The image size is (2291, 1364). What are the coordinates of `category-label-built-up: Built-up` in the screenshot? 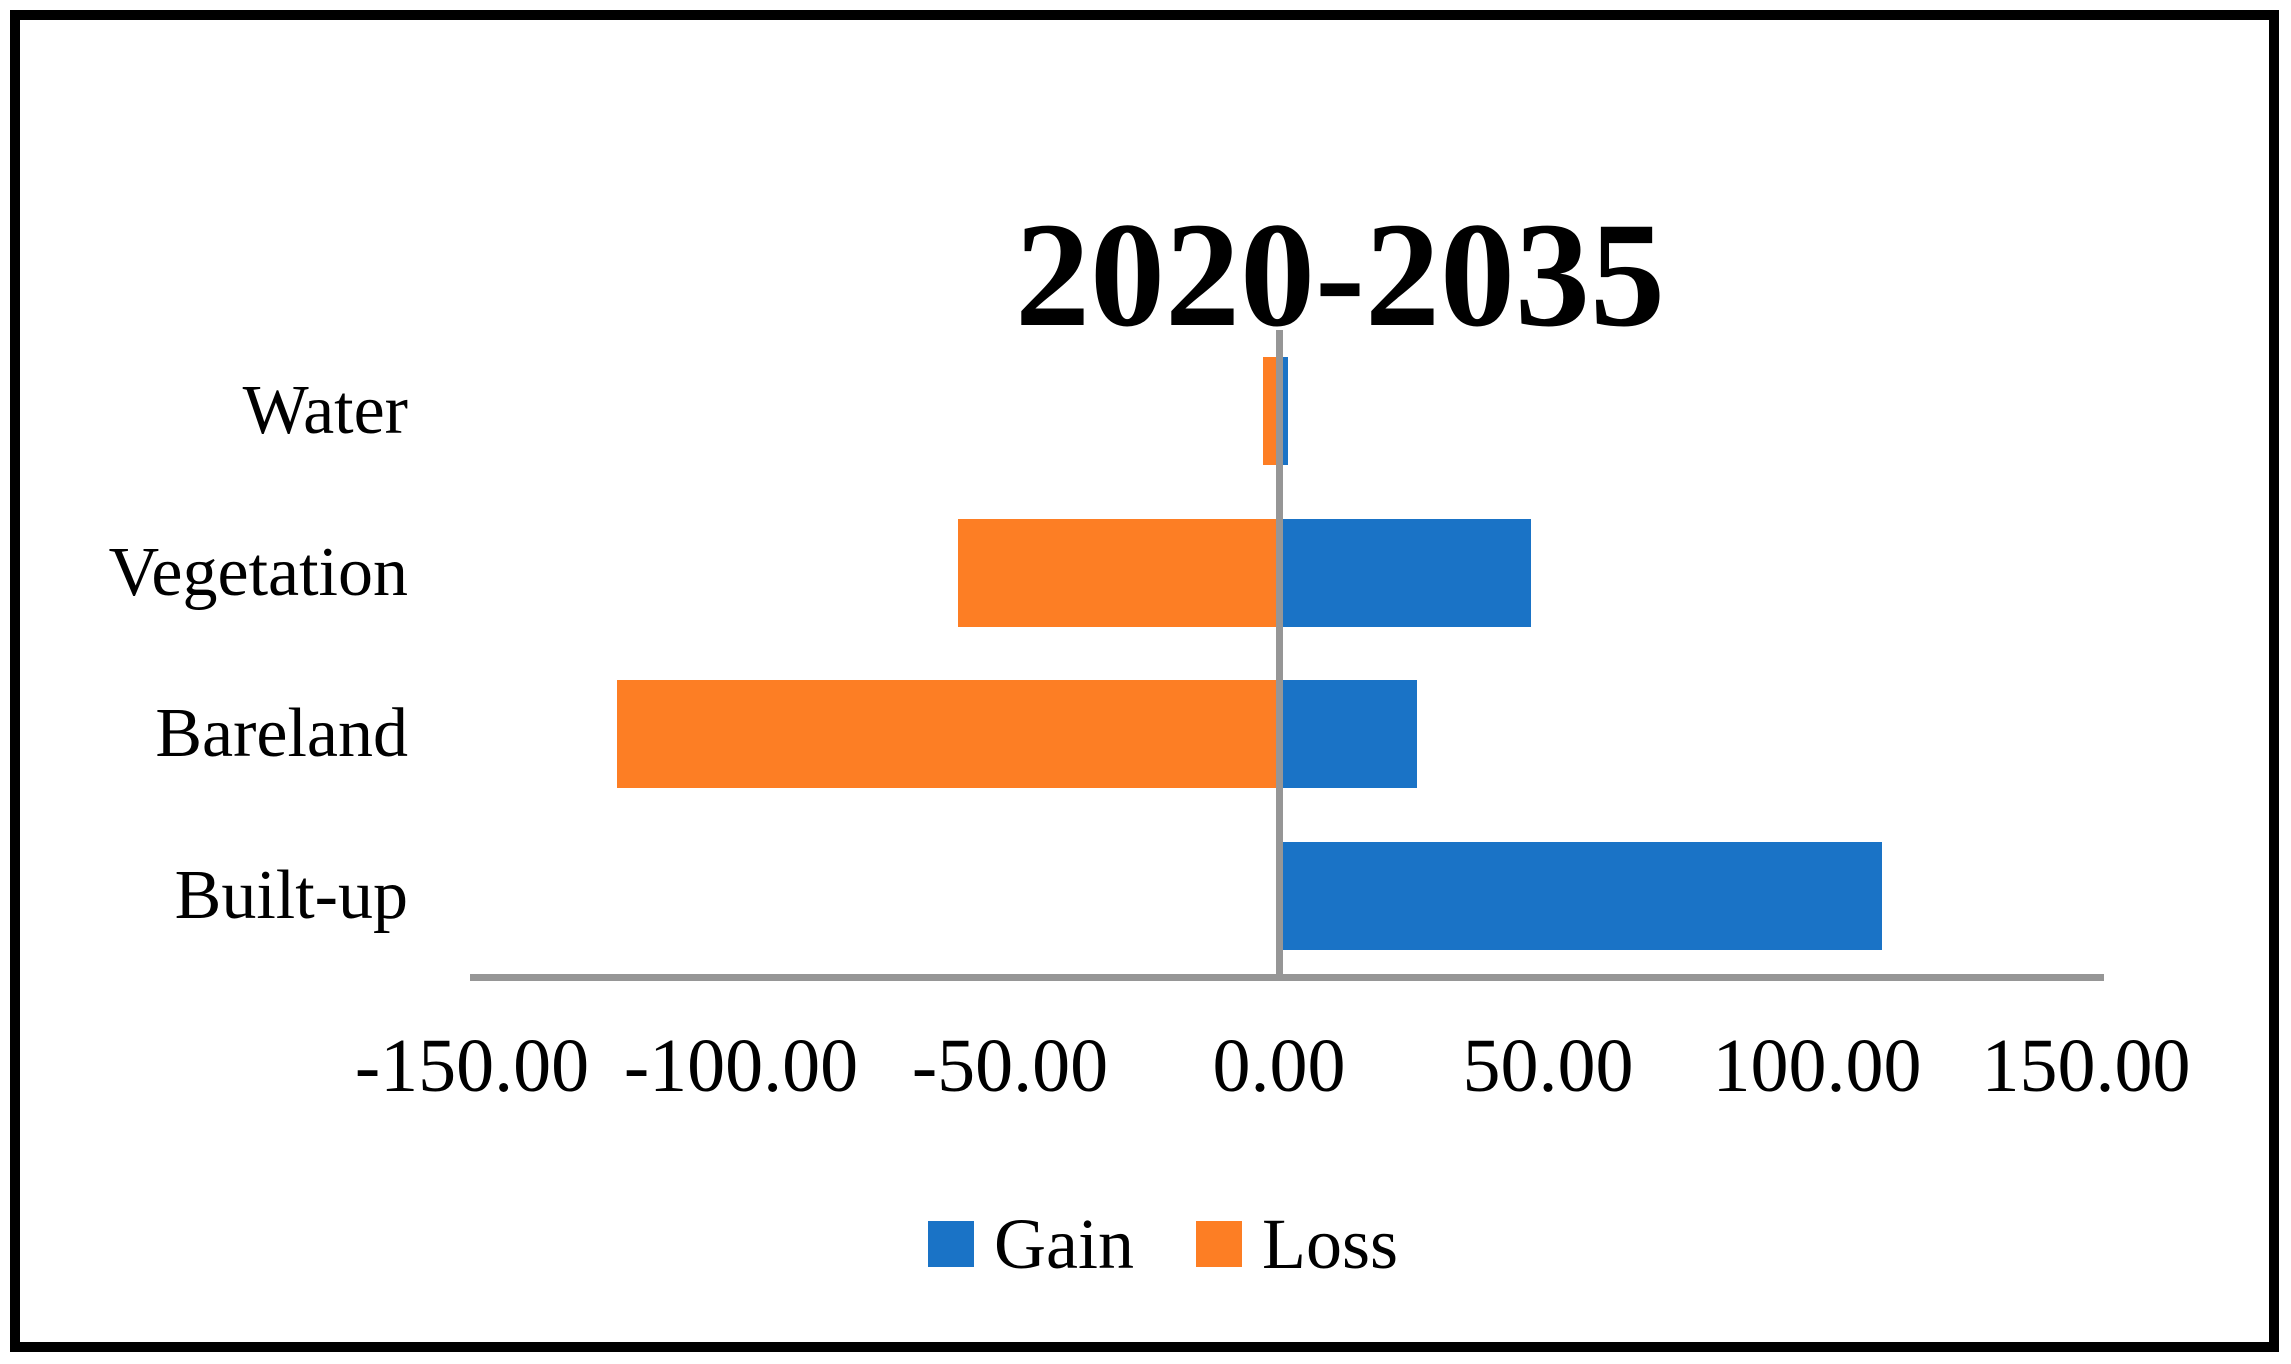 It's located at (291, 896).